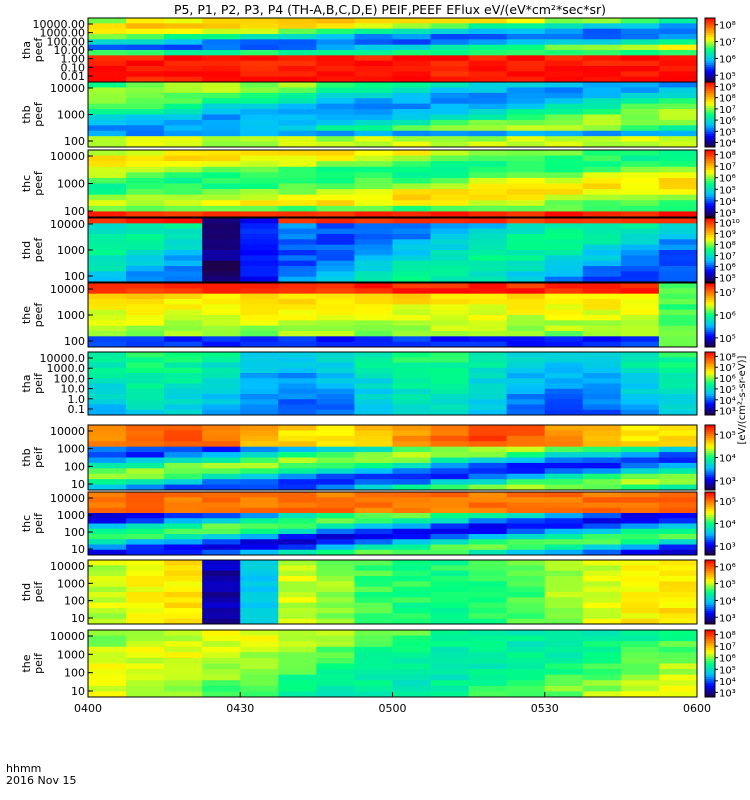  I want to click on colorbar-tick-label: 10⁷, so click(727, 257).